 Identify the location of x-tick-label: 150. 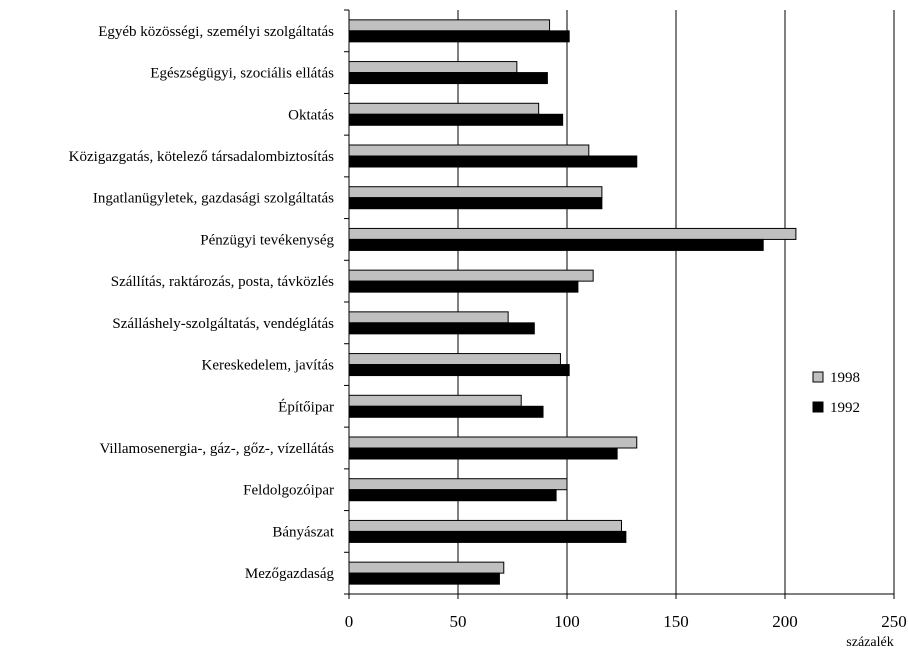
(676, 621).